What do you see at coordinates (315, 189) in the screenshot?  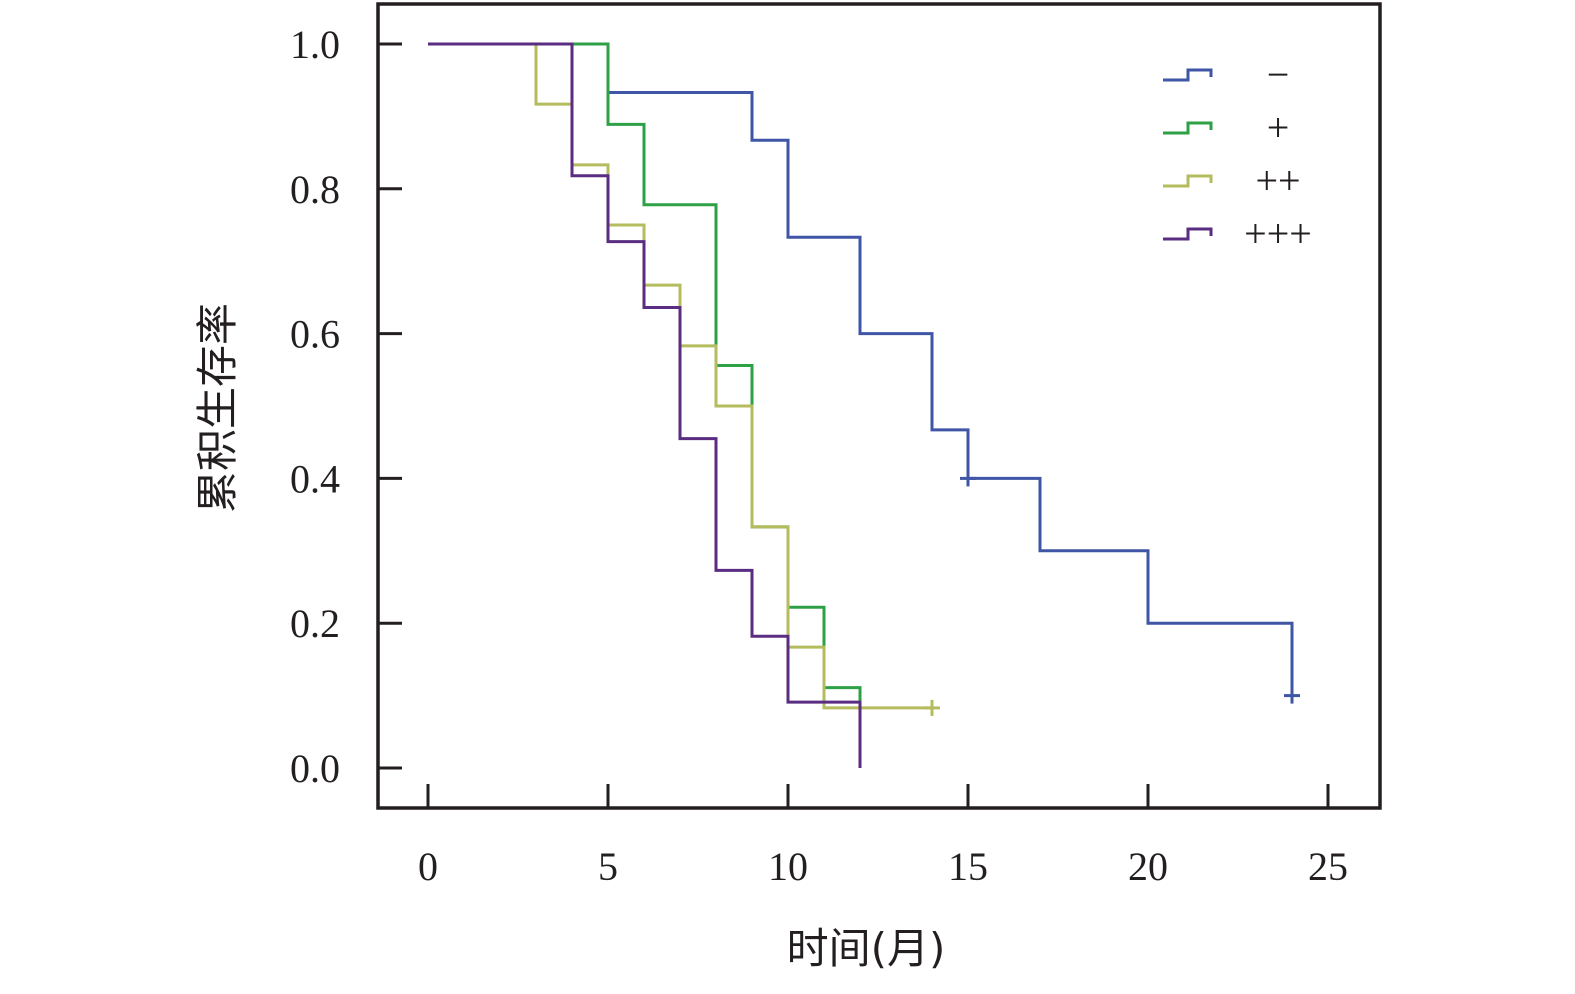 I see `y-tick-label: 0.8` at bounding box center [315, 189].